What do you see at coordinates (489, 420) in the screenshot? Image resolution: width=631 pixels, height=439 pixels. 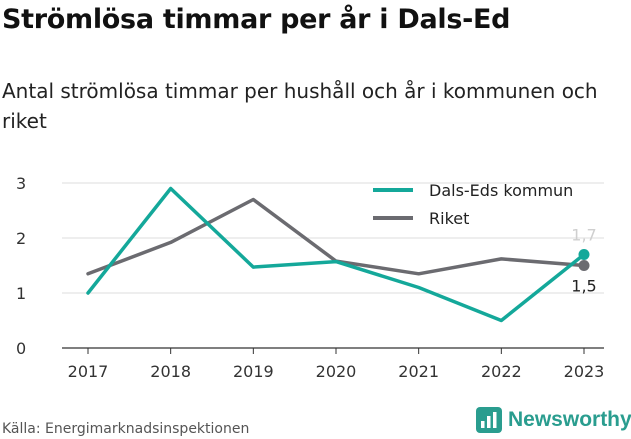 I see `bar-chart-logo-icon` at bounding box center [489, 420].